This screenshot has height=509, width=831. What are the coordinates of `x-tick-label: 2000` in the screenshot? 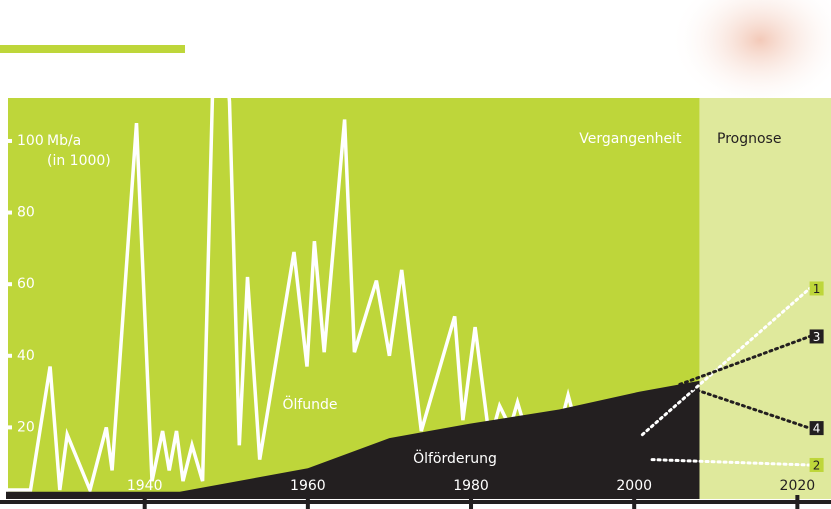 It's located at (634, 486).